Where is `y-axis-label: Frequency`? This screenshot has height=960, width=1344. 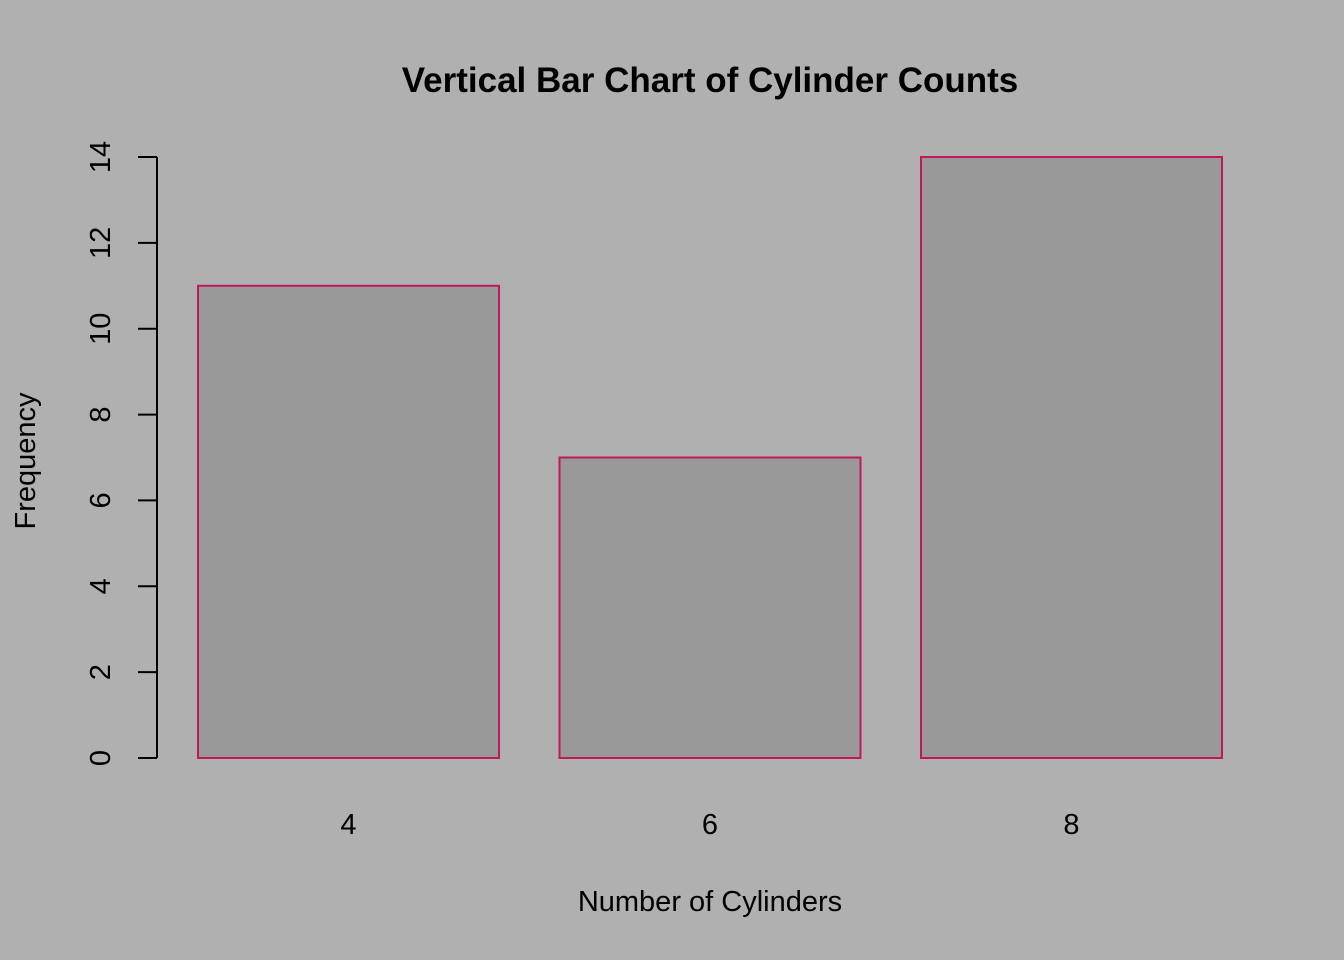
y-axis-label: Frequency is located at coordinates (26, 461).